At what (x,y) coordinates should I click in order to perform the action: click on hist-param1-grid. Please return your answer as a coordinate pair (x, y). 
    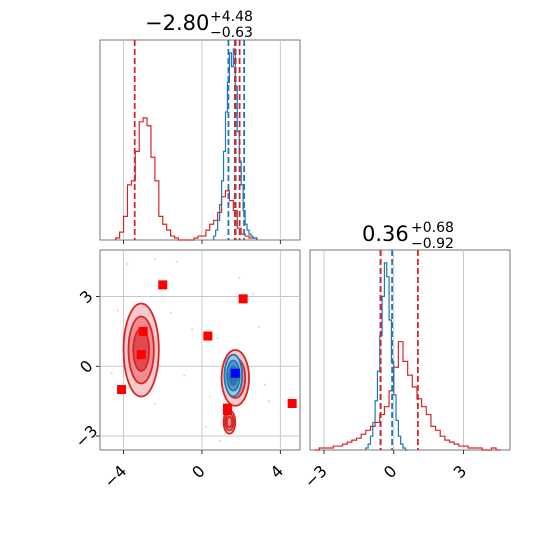
    Looking at the image, I should click on (202, 142).